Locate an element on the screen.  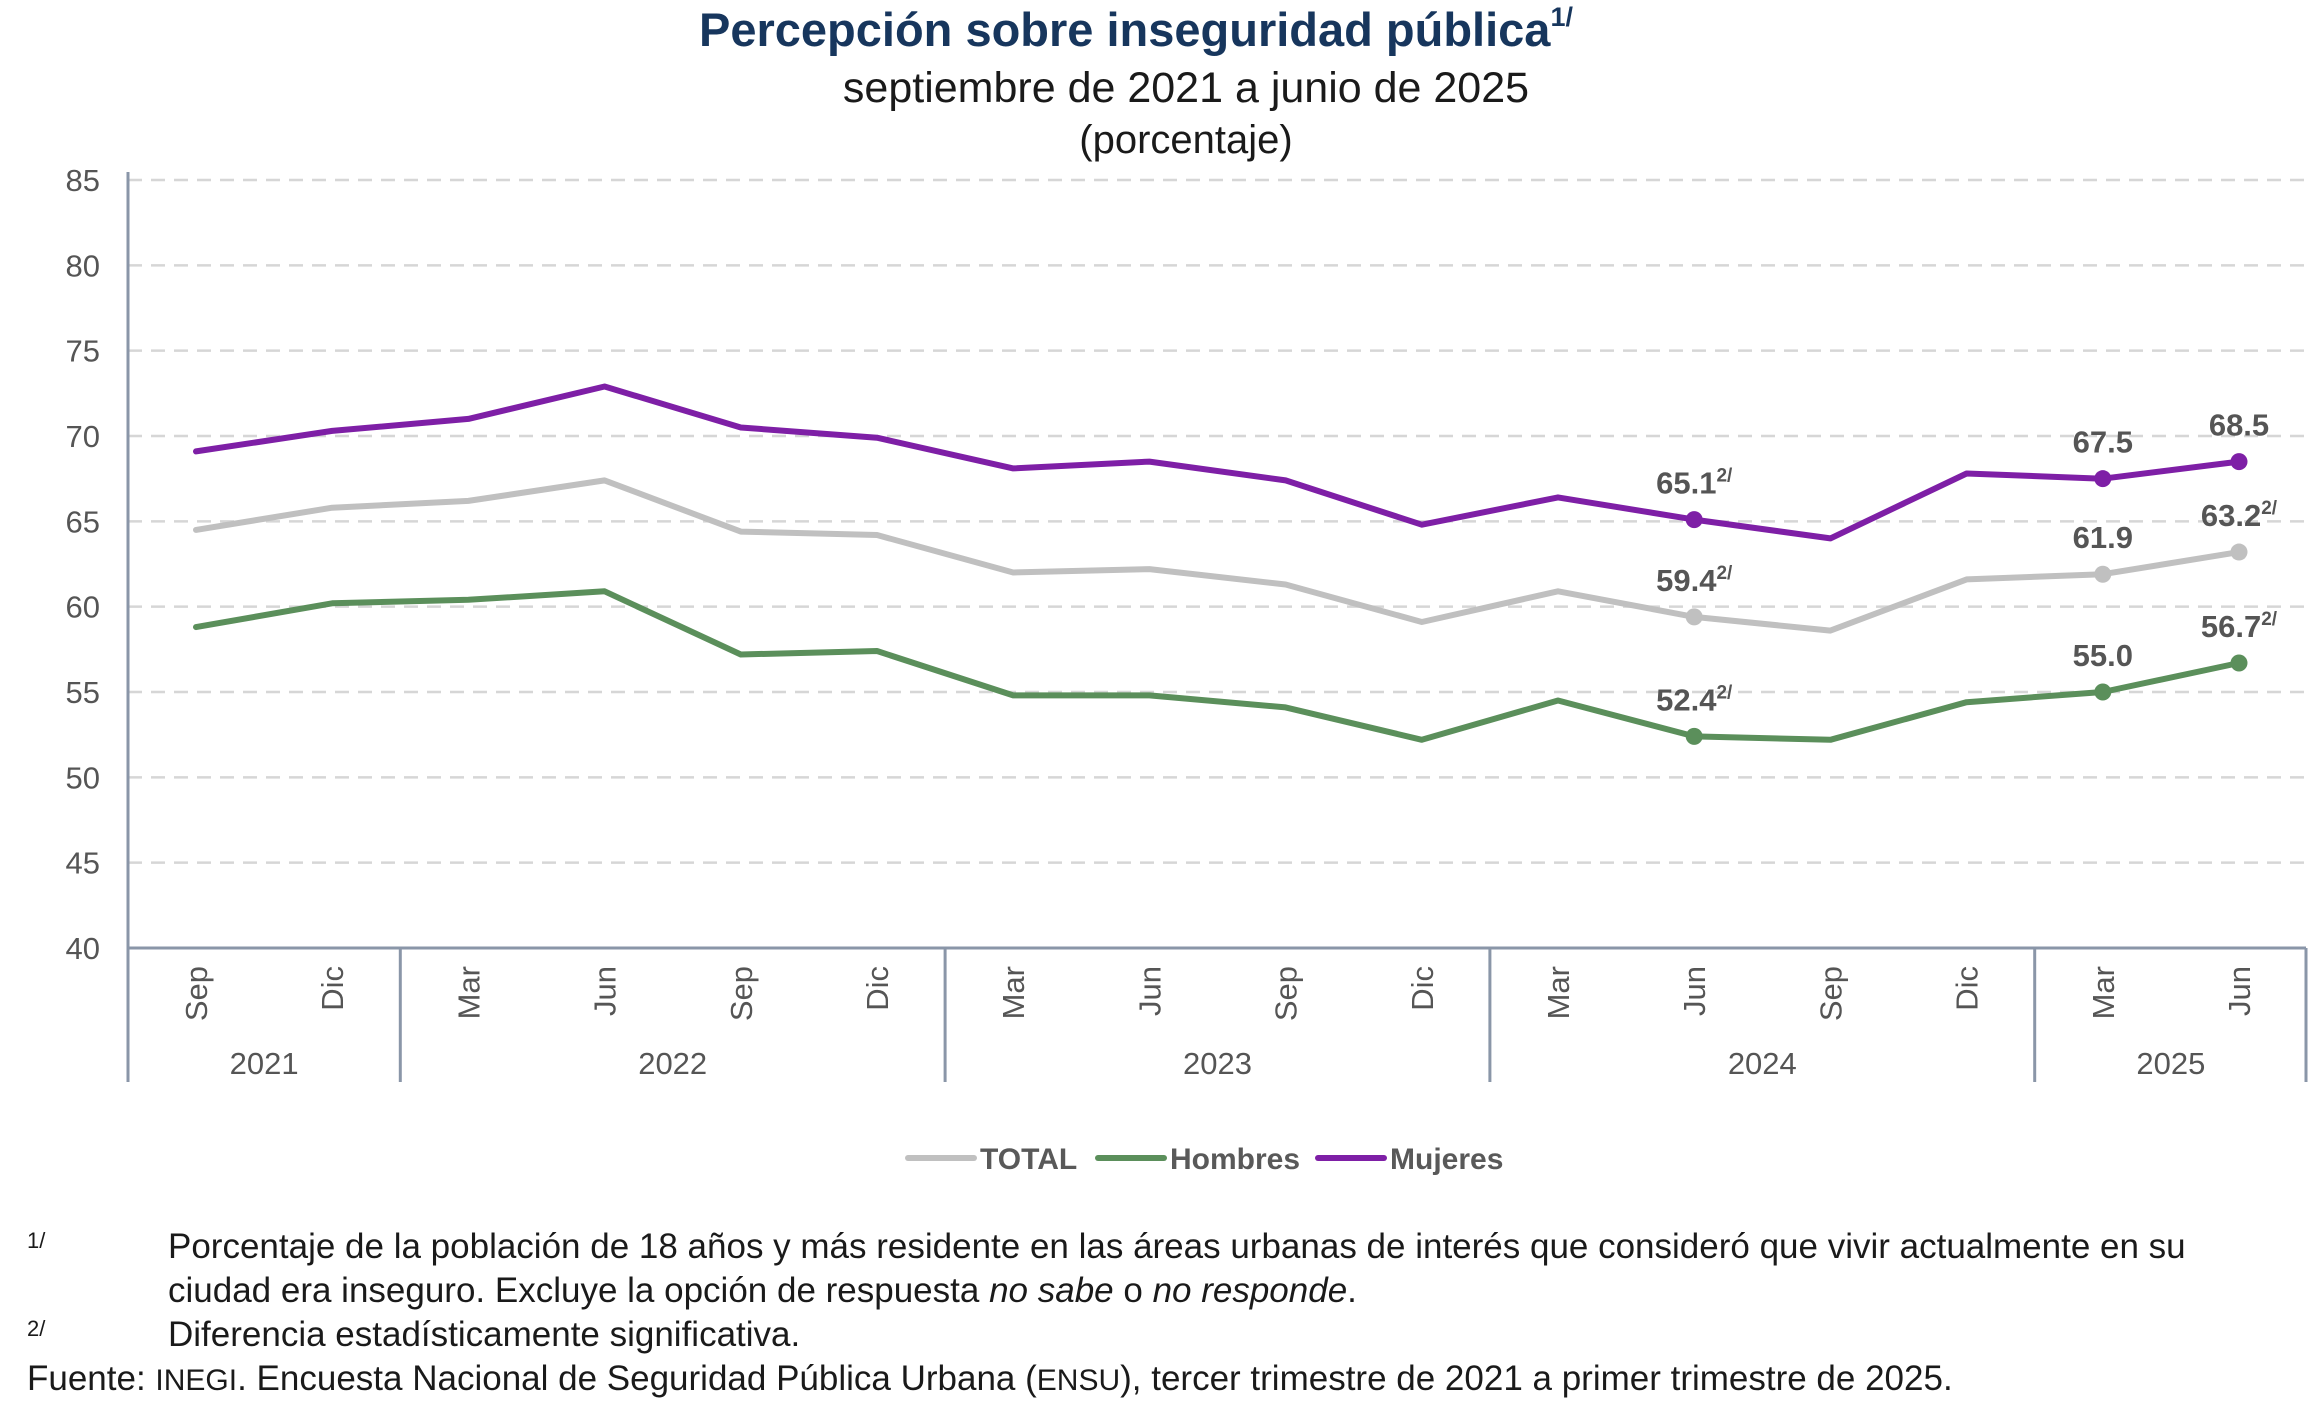
legend: TOTAL Hombres Mujeres is located at coordinates (1204, 1159).